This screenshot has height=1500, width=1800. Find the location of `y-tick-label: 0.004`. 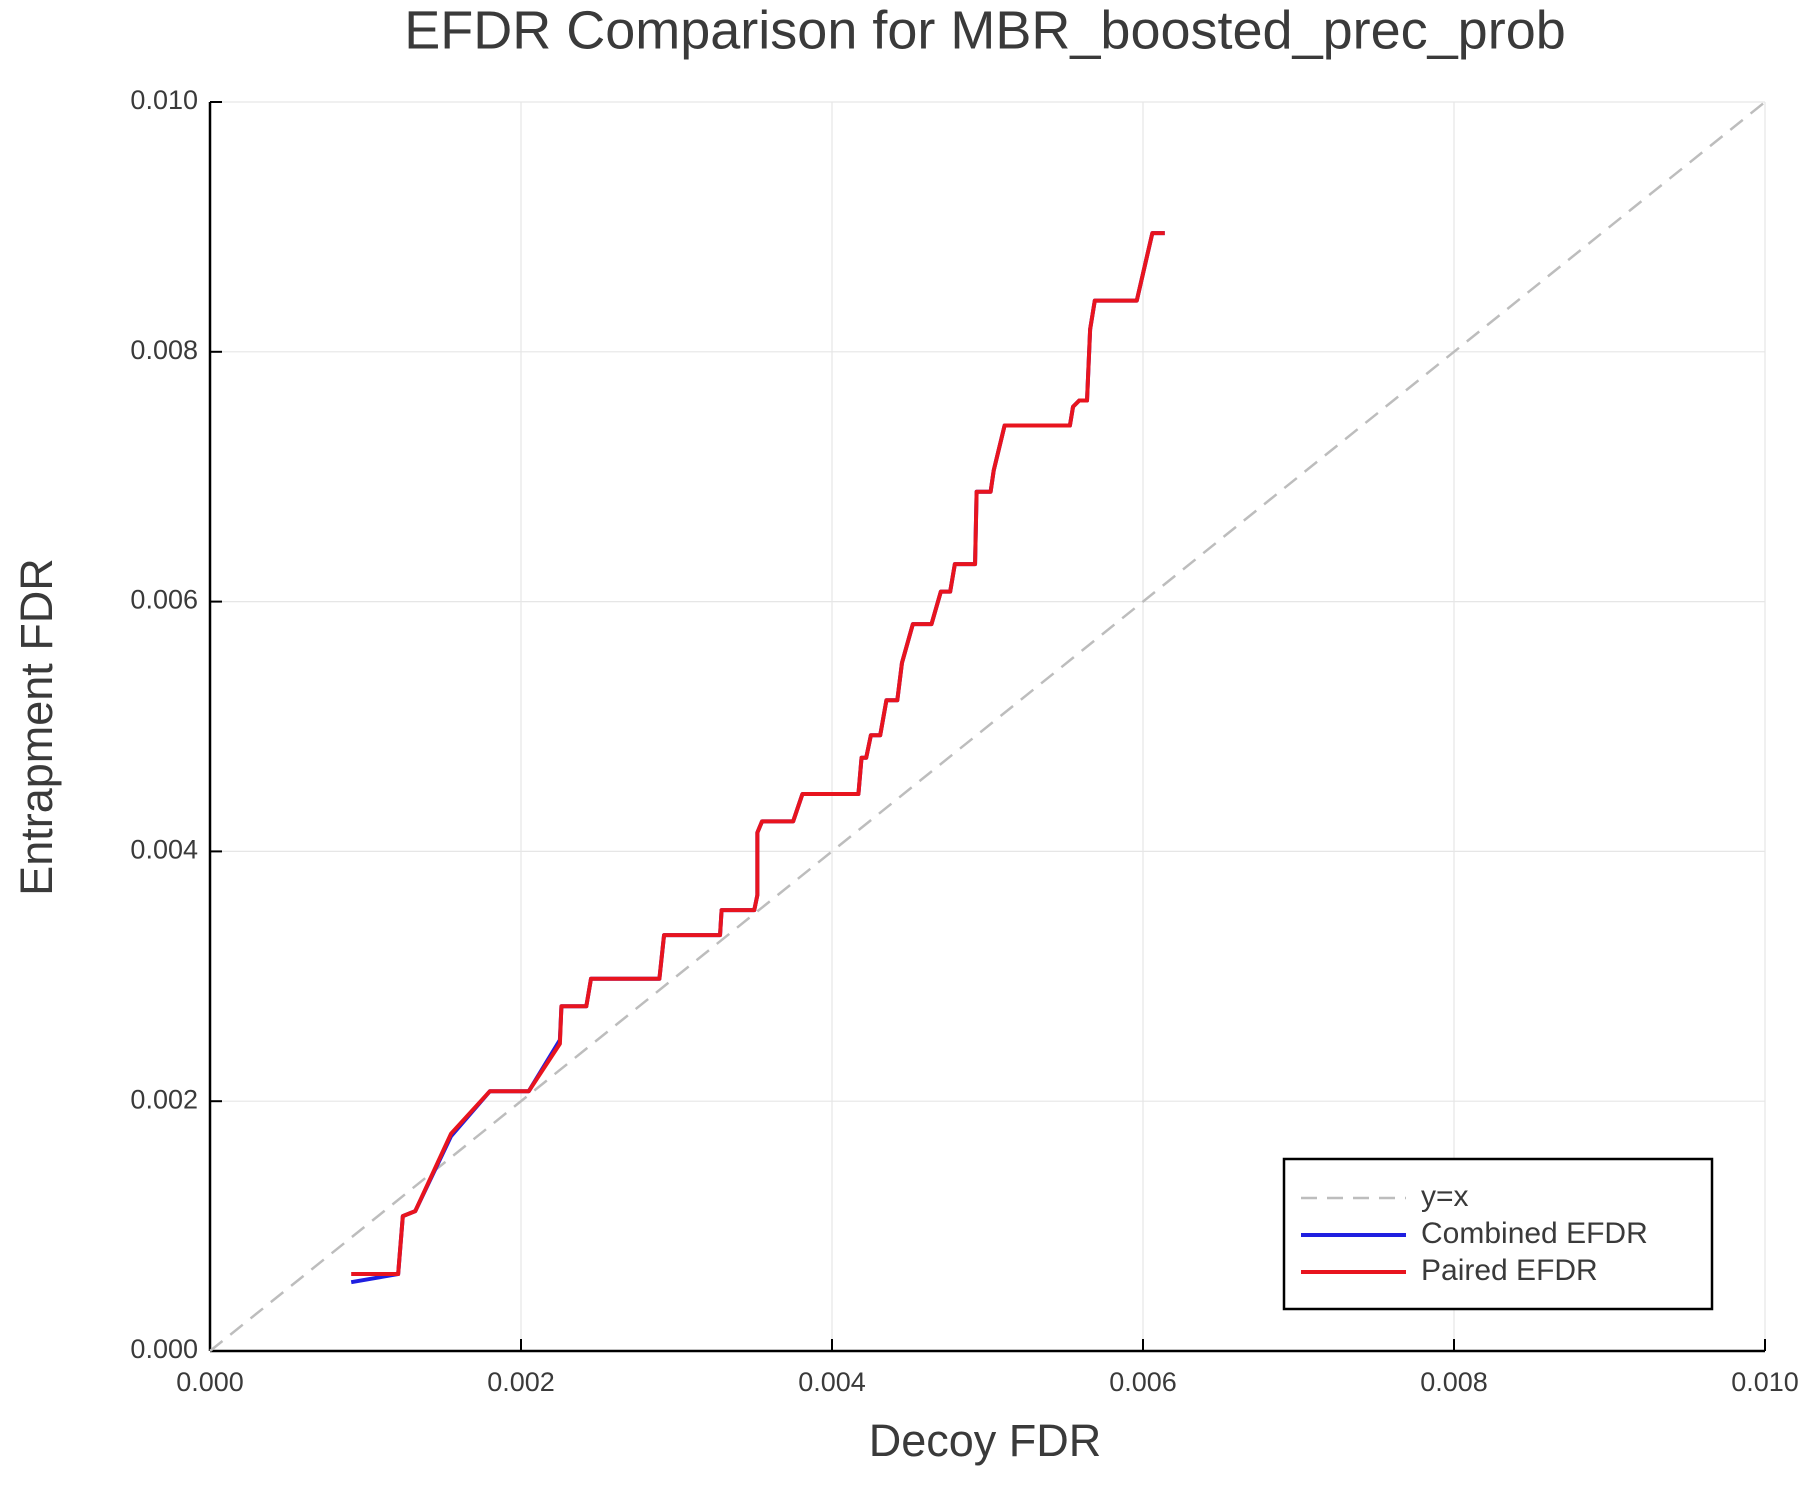

y-tick-label: 0.004 is located at coordinates (164, 850).